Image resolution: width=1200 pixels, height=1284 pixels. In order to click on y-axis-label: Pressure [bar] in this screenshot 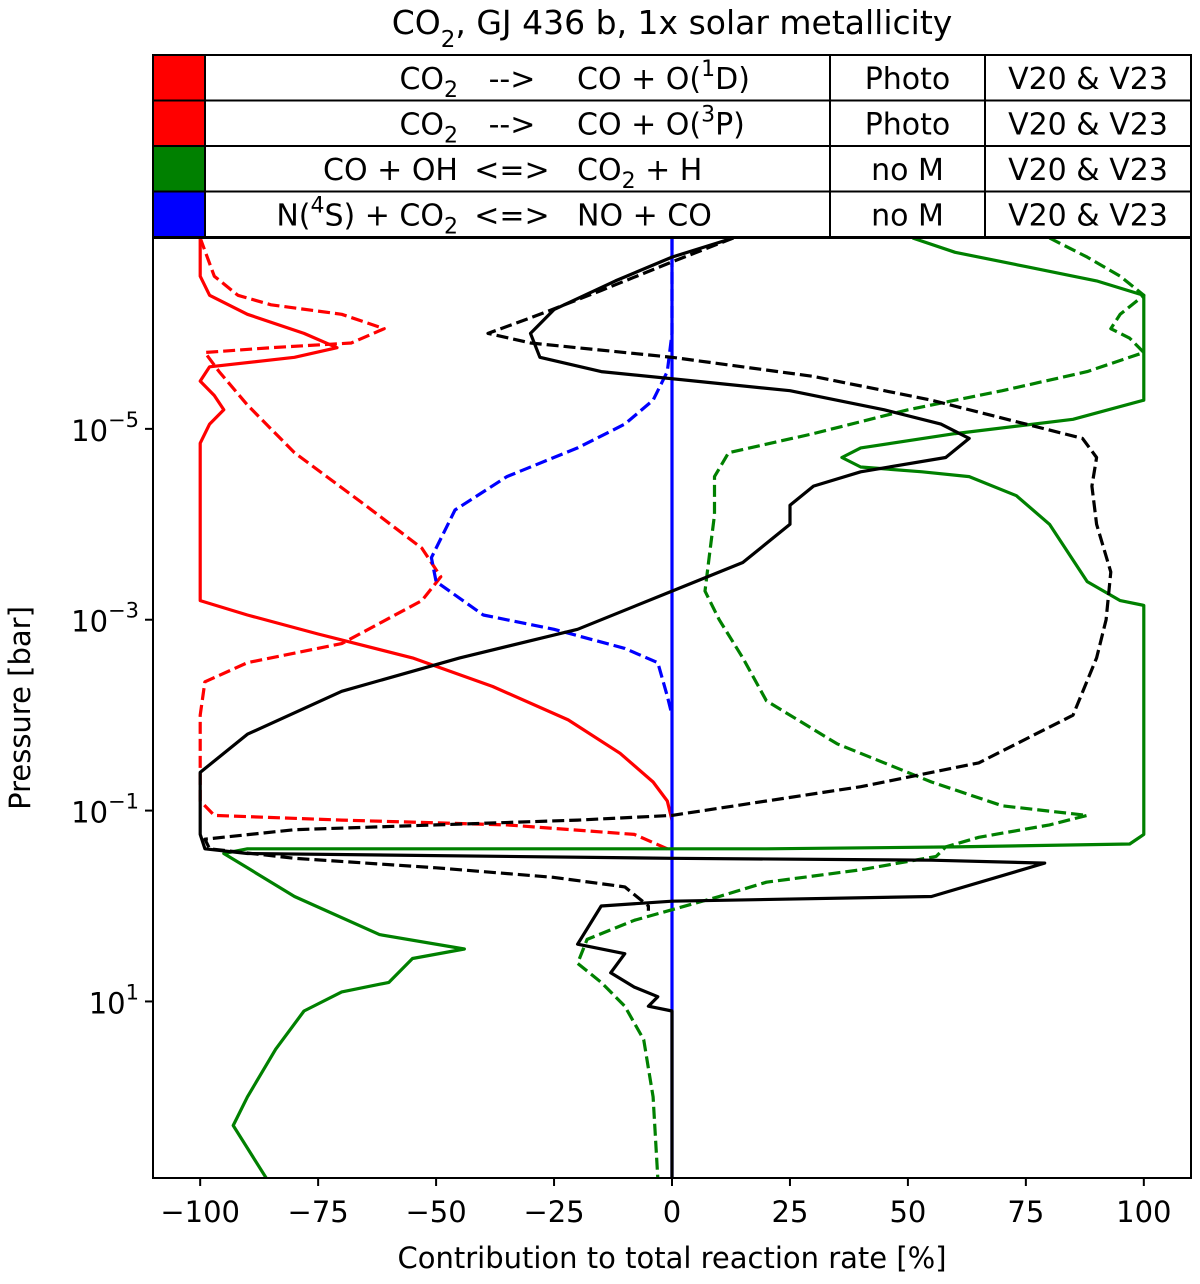, I will do `click(20, 708)`.